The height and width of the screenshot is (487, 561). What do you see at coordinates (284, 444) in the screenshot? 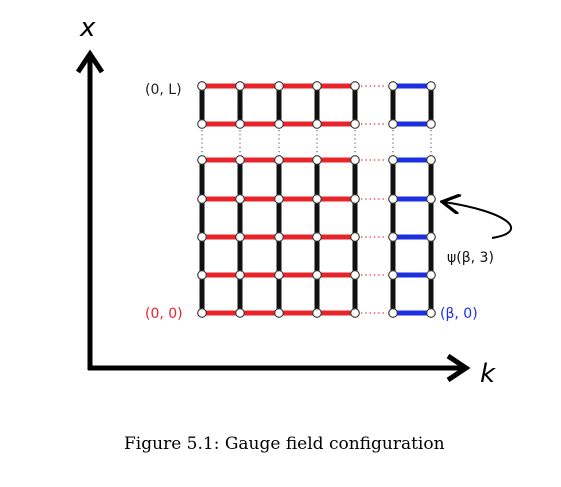
I see `figure-caption: Figure 5.1: Gauge field configuration` at bounding box center [284, 444].